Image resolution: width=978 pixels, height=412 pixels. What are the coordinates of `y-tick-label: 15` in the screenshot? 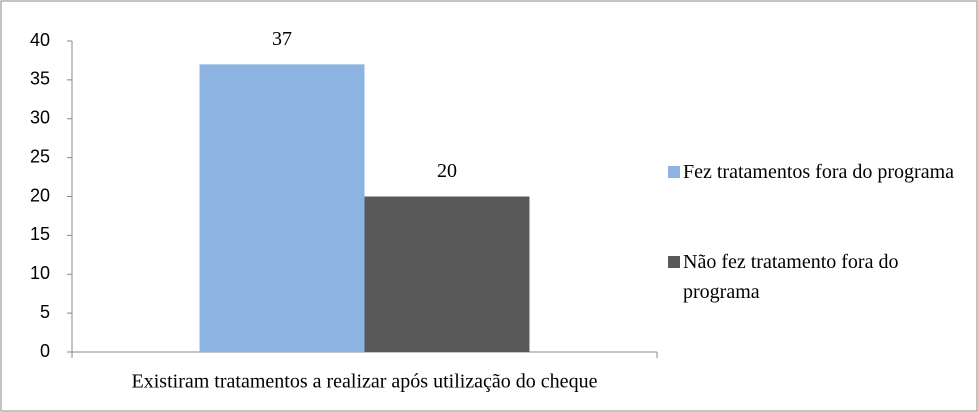 It's located at (40, 234).